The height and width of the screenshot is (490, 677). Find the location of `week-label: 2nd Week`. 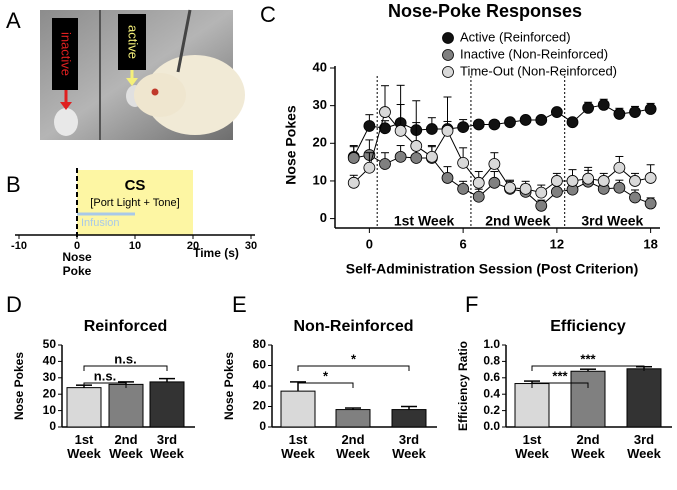

week-label: 2nd Week is located at coordinates (517, 221).